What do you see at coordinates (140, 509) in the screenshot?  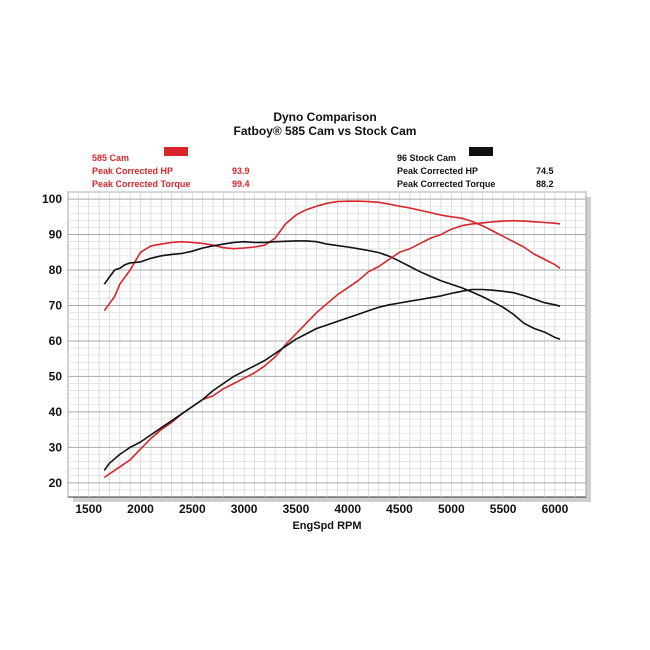 I see `x-tick-label: 2000` at bounding box center [140, 509].